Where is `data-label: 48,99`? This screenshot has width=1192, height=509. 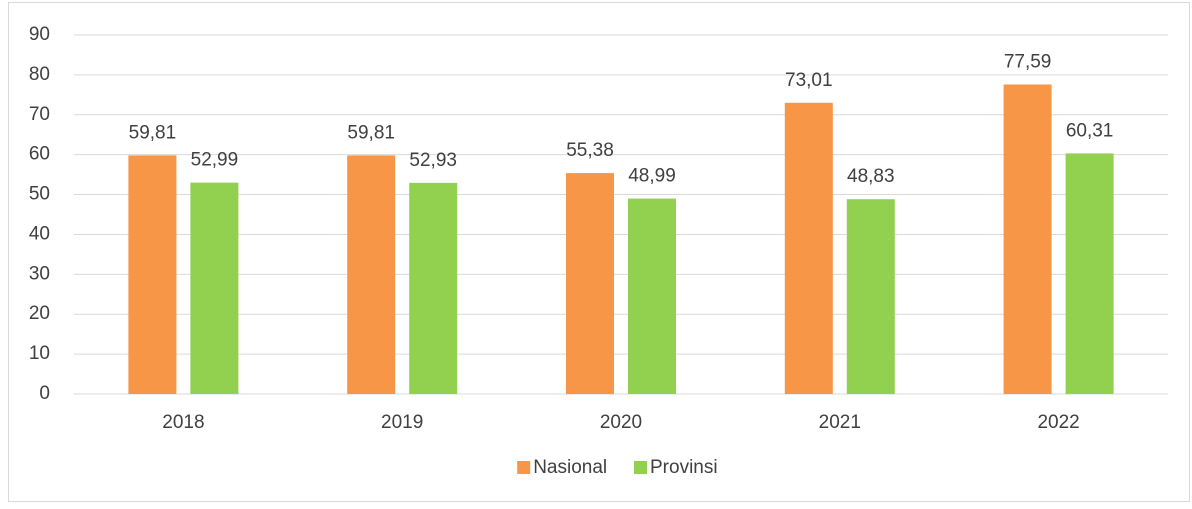
data-label: 48,99 is located at coordinates (652, 176).